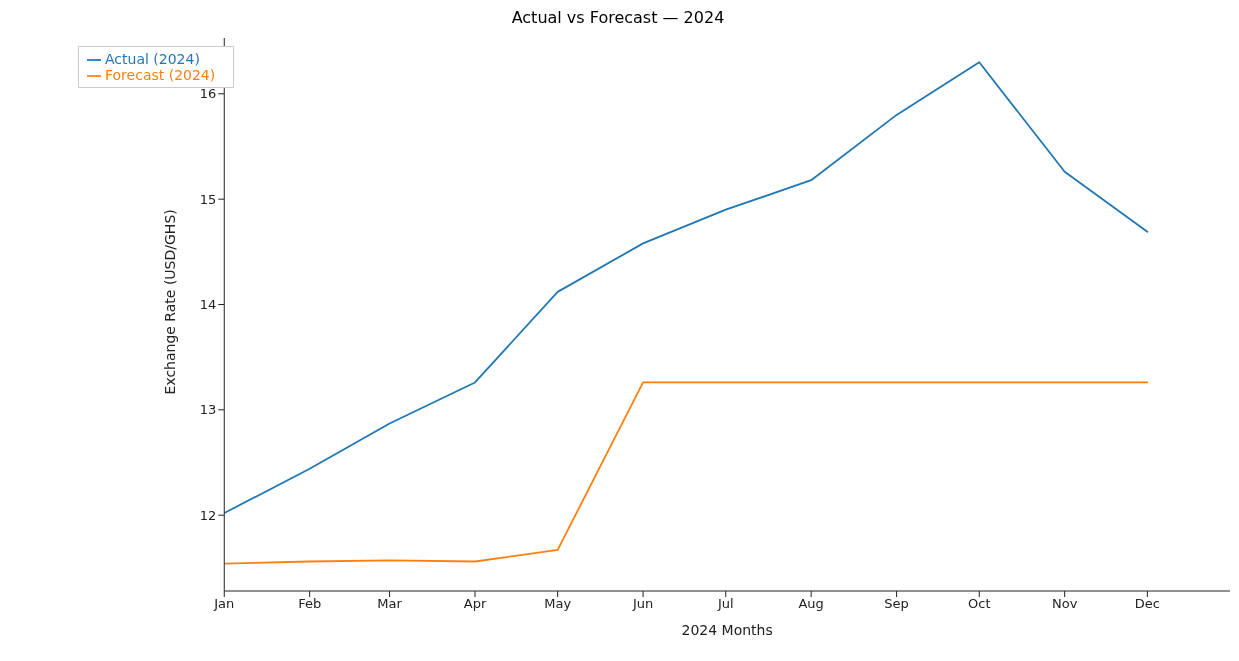 This screenshot has width=1239, height=661. Describe the element at coordinates (475, 604) in the screenshot. I see `x-tick-label: Apr` at that location.